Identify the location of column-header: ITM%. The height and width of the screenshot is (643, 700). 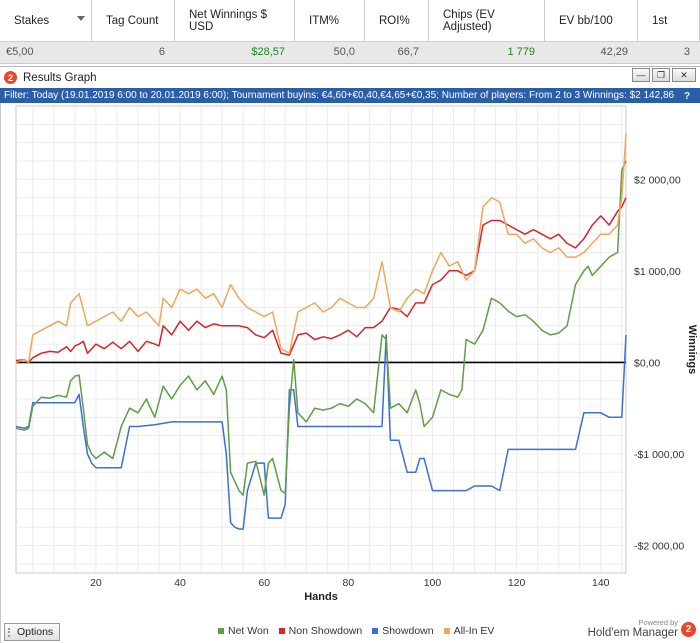
(330, 21).